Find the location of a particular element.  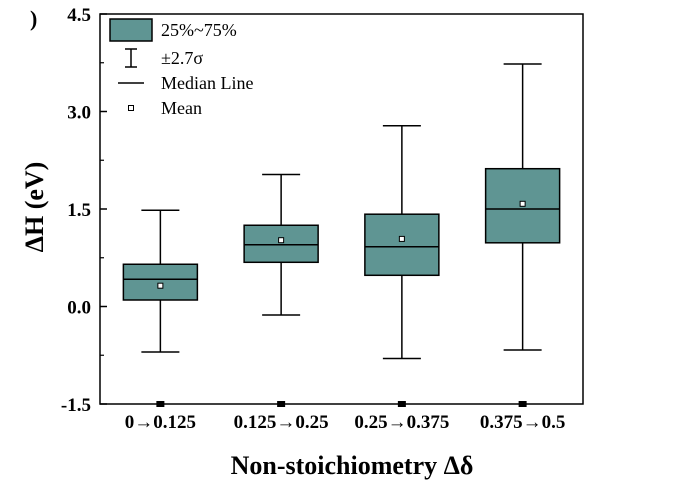

x-tick-label: 0.125→0.25 is located at coordinates (281, 422).